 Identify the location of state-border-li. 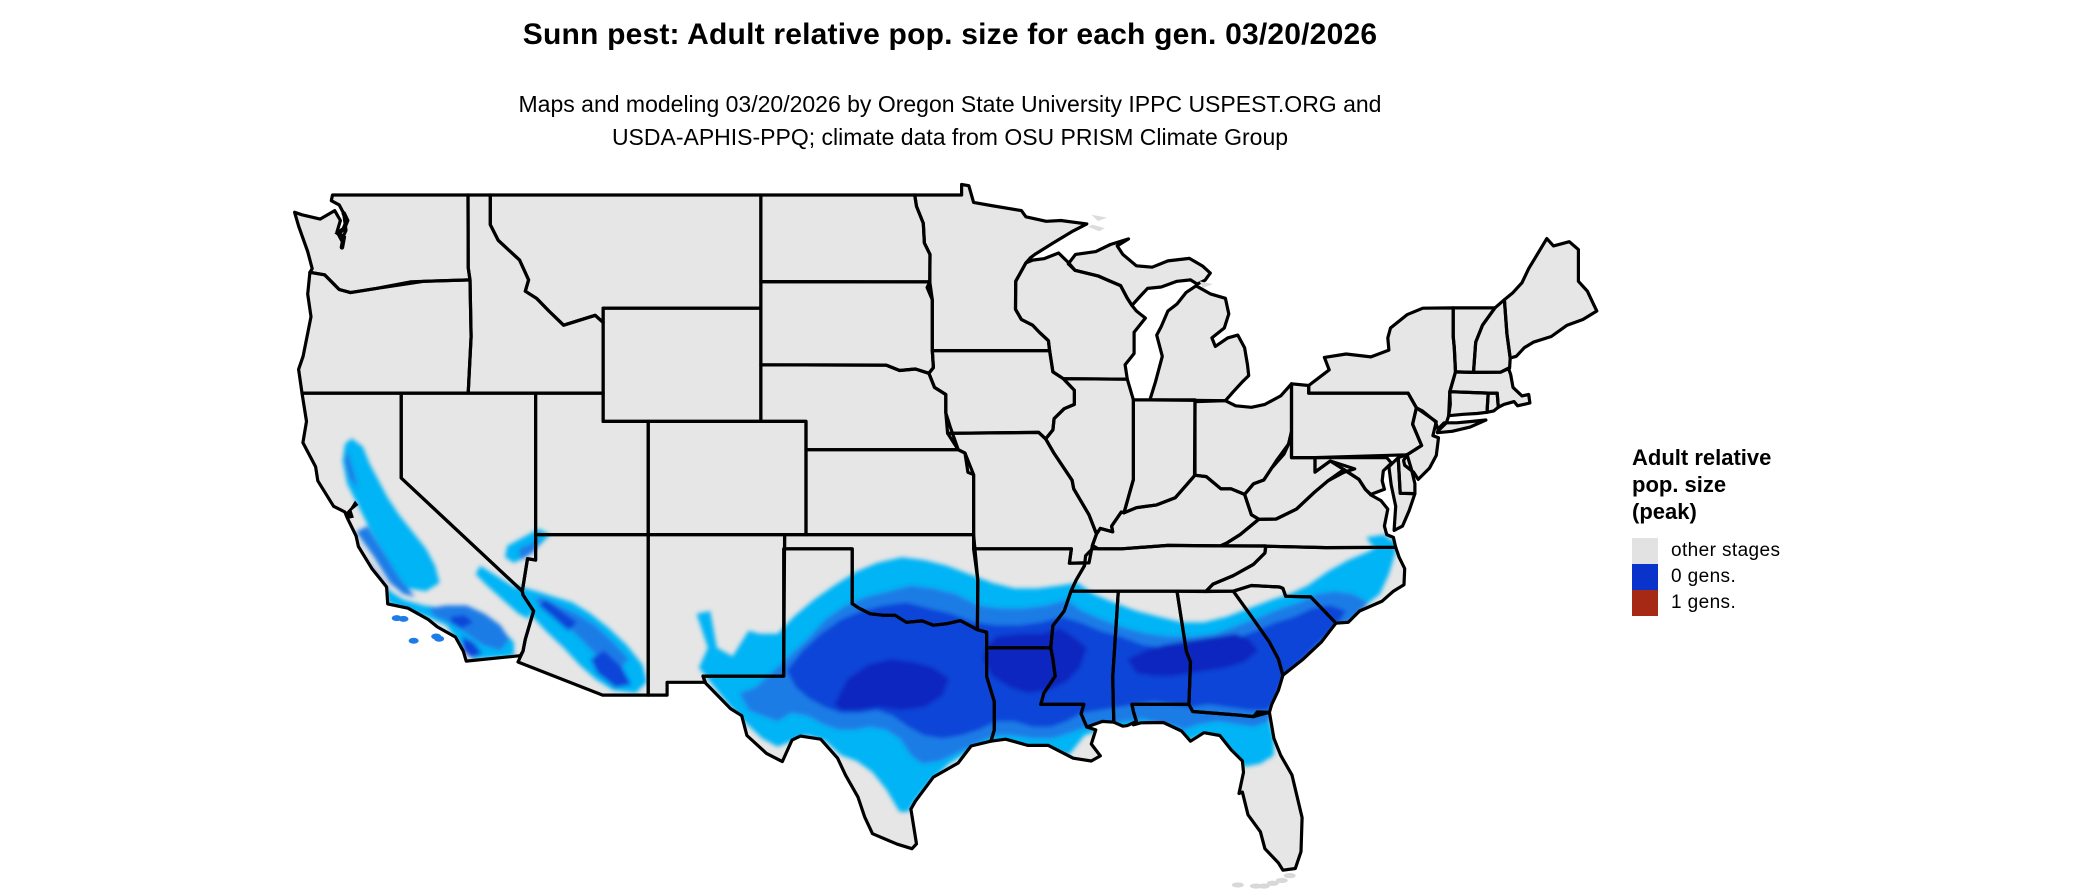
(1461, 426).